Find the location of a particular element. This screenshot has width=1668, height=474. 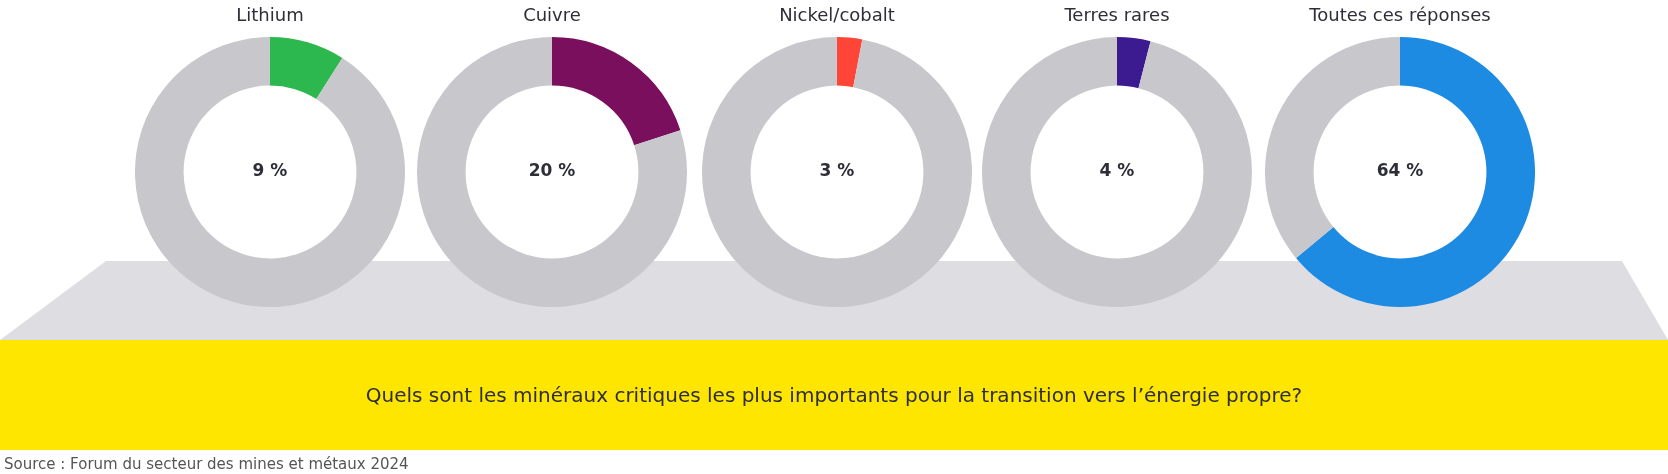

chart-title: Toutes ces réponses is located at coordinates (1400, 15).